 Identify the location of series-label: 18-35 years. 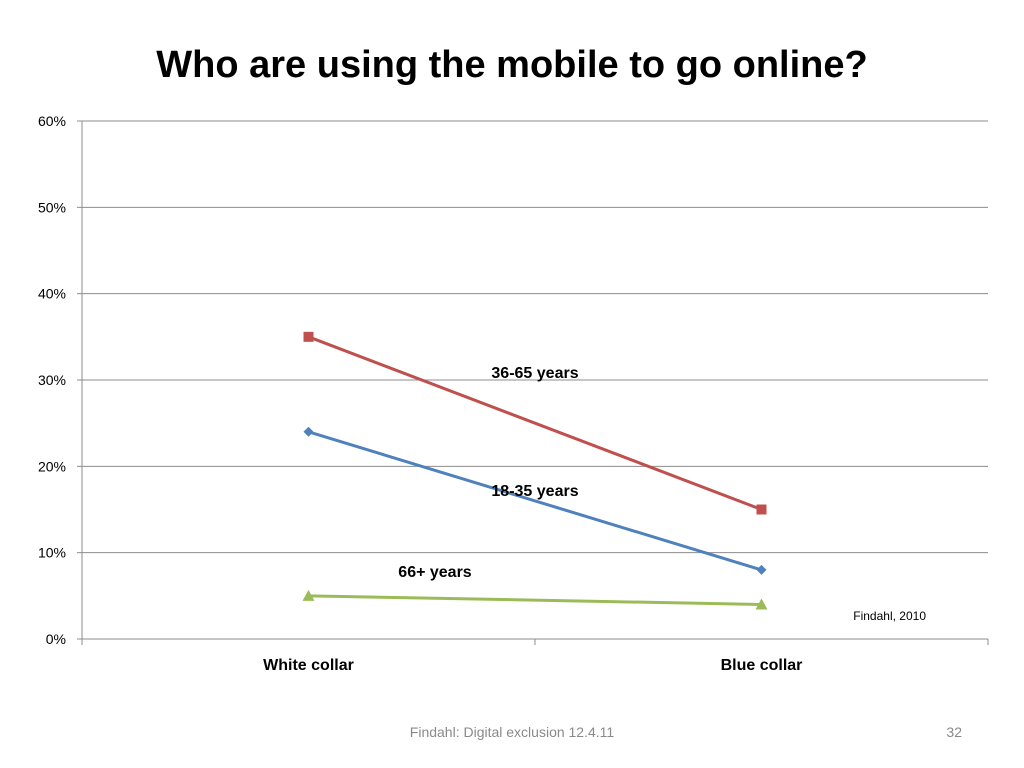
(534, 491).